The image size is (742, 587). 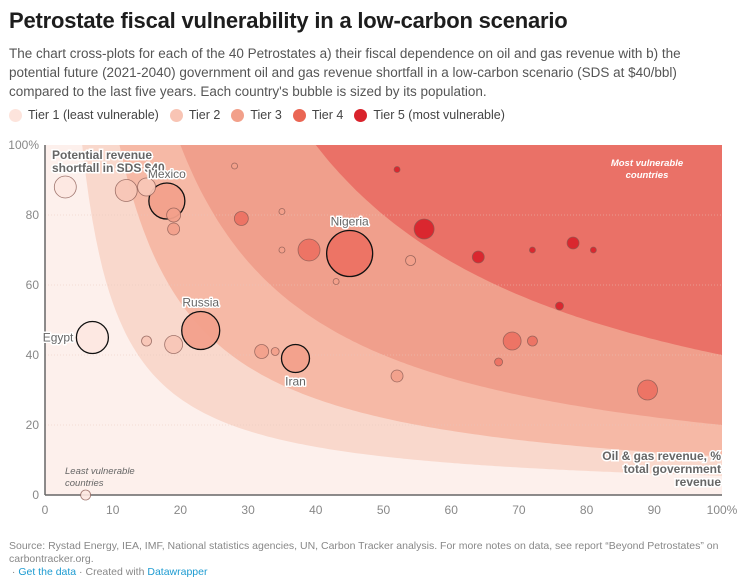 What do you see at coordinates (113, 510) in the screenshot?
I see `x-tick-label: 10` at bounding box center [113, 510].